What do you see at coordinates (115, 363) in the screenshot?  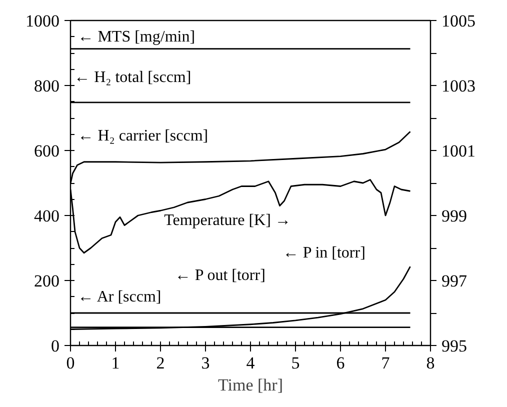 I see `x-tick-label: 1` at bounding box center [115, 363].